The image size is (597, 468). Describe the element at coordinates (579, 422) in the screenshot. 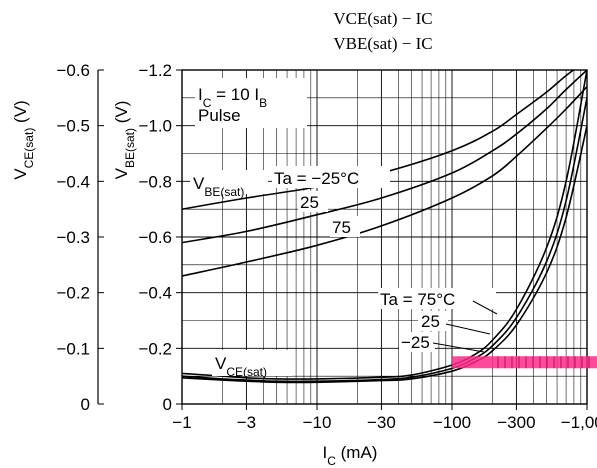

I see `x-tick-label: −1,000` at that location.